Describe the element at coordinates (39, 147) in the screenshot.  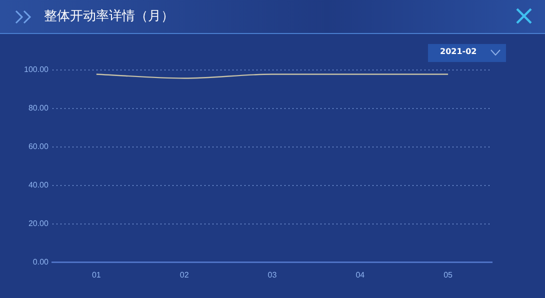
I see `y-tick-label: 60.00` at that location.